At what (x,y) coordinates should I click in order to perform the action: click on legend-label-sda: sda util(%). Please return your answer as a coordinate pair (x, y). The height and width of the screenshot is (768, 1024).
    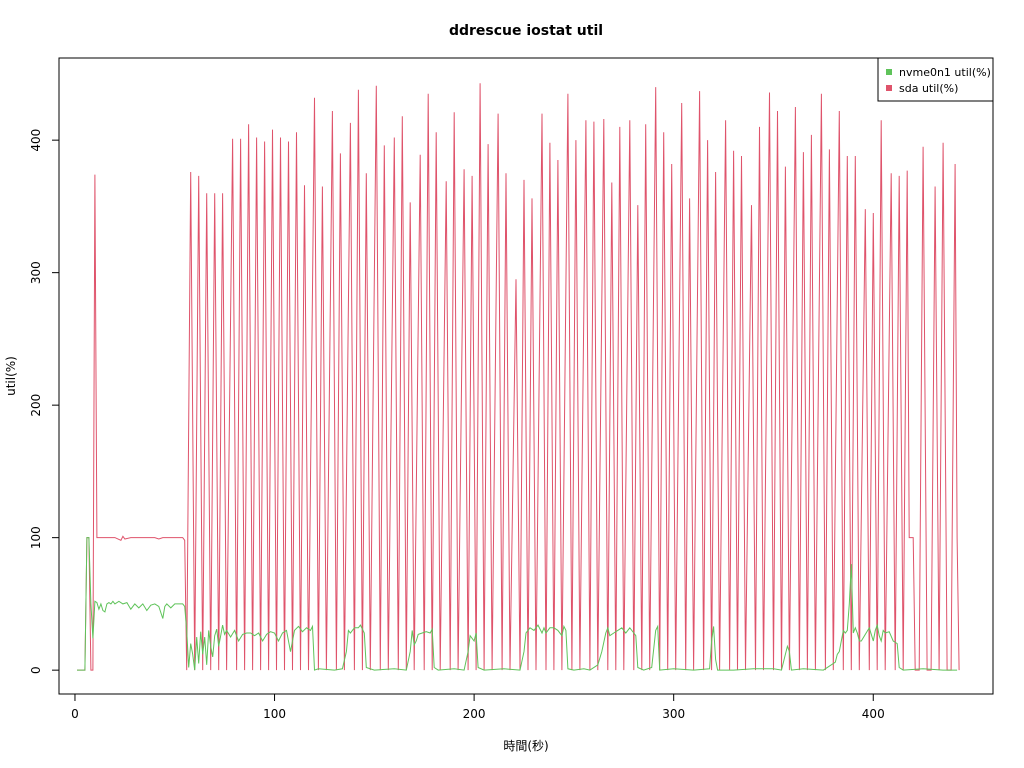
    Looking at the image, I should click on (928, 88).